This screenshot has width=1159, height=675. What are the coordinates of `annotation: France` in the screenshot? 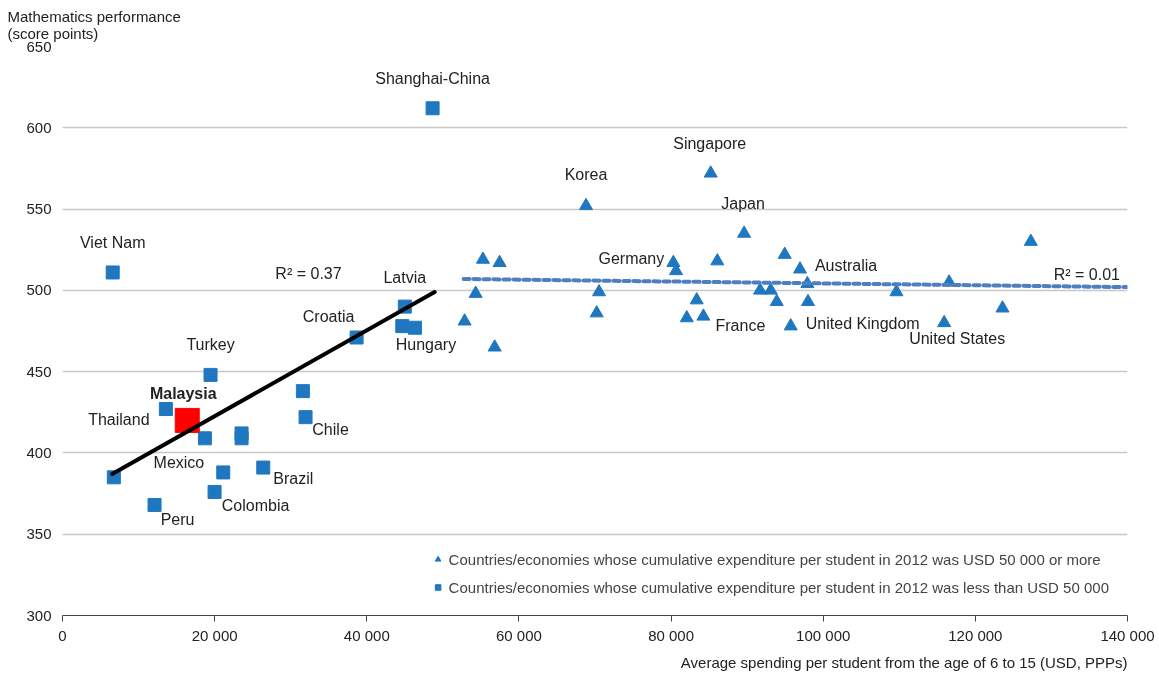 It's located at (740, 325).